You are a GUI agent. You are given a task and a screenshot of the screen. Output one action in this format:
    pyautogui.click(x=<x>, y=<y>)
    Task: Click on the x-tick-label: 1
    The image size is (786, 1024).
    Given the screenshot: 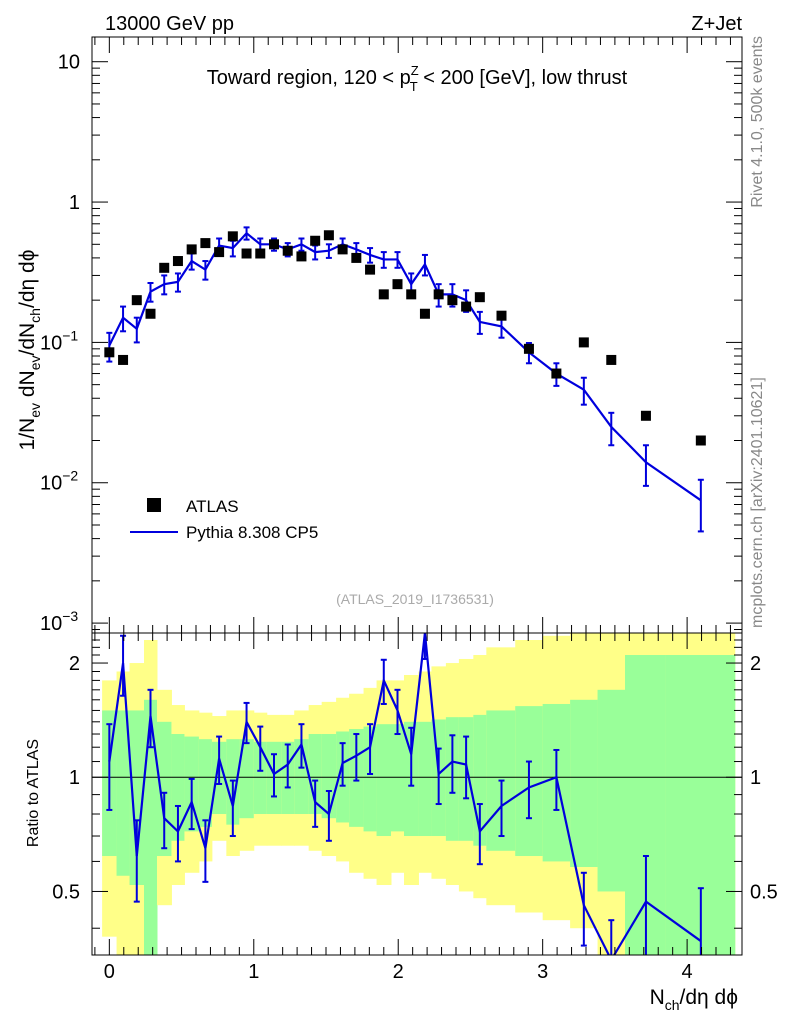 What is the action you would take?
    pyautogui.click(x=253, y=972)
    